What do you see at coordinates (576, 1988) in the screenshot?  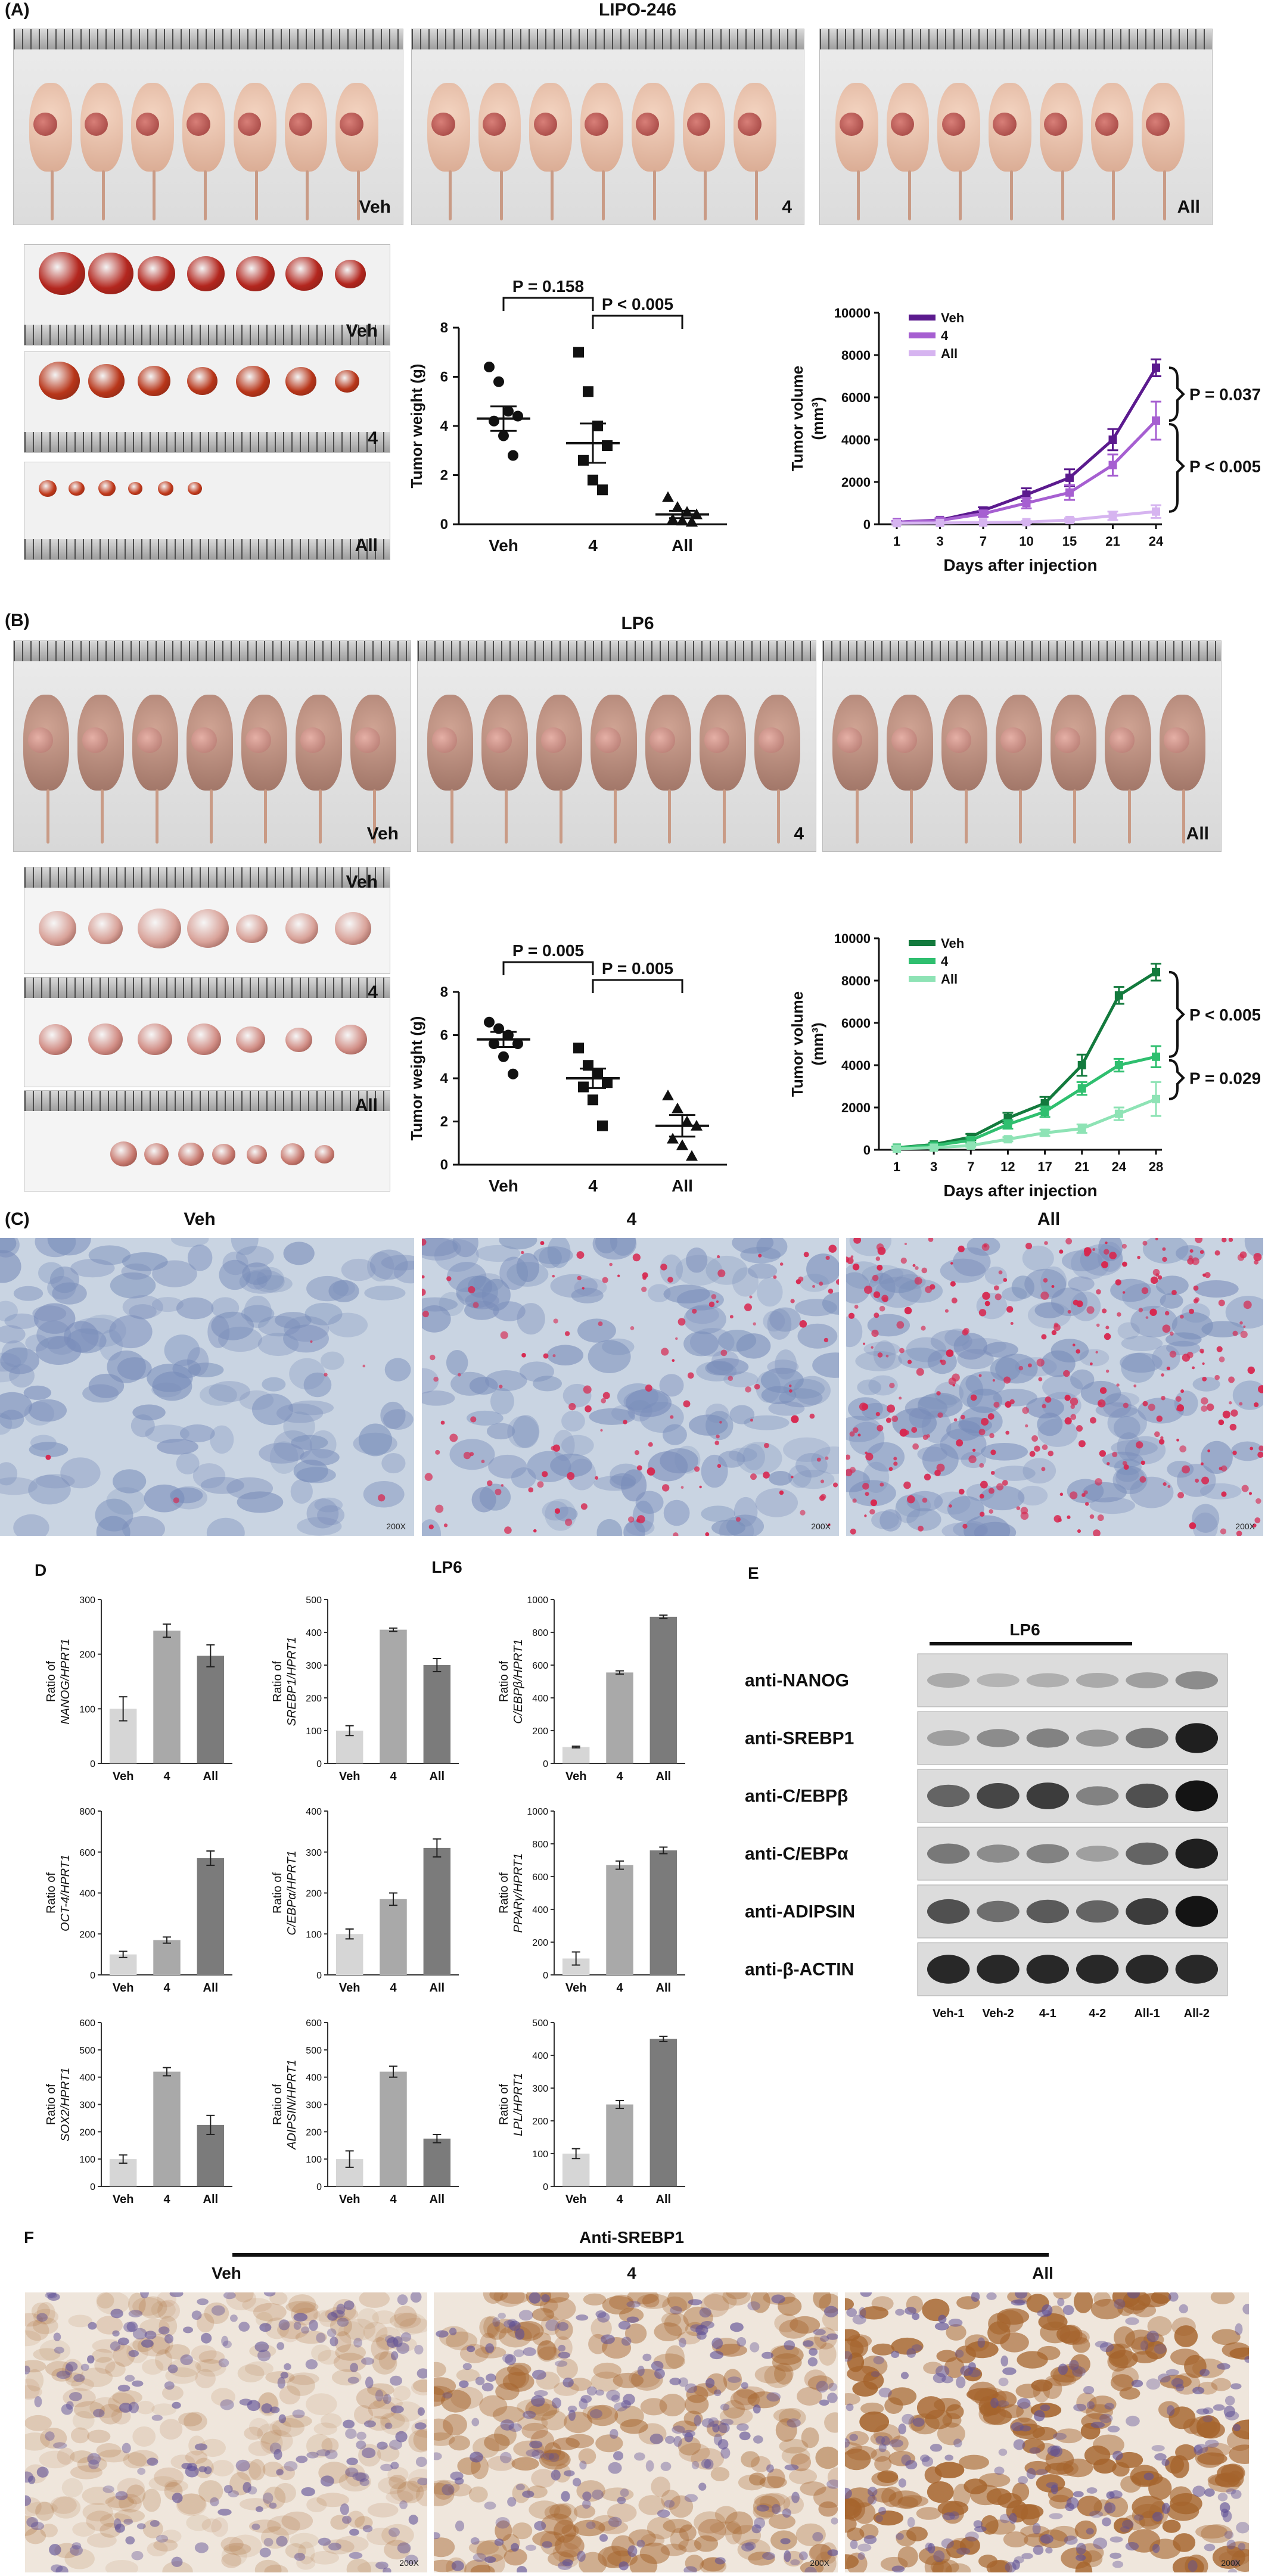 I see `x-tick-label: Veh` at bounding box center [576, 1988].